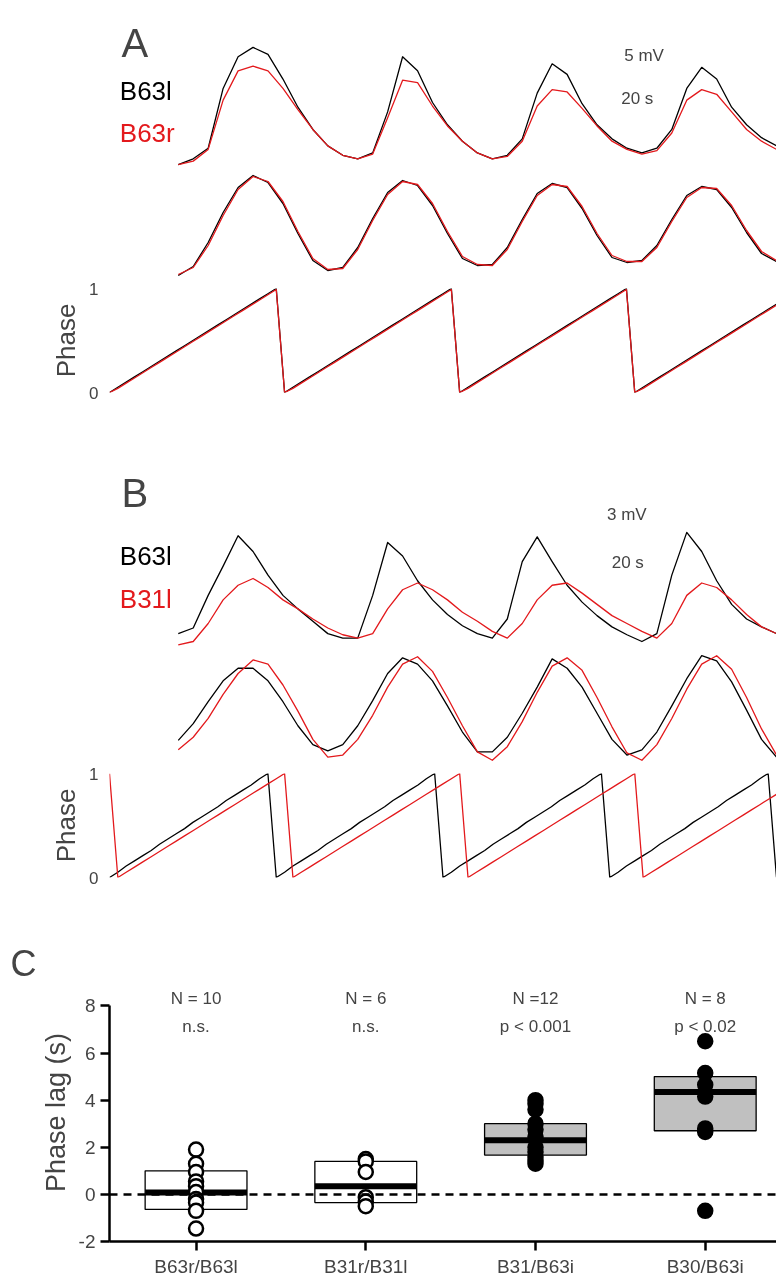 This screenshot has width=776, height=1286. I want to click on annotation: N = 8 p < 0.02, so click(705, 1012).